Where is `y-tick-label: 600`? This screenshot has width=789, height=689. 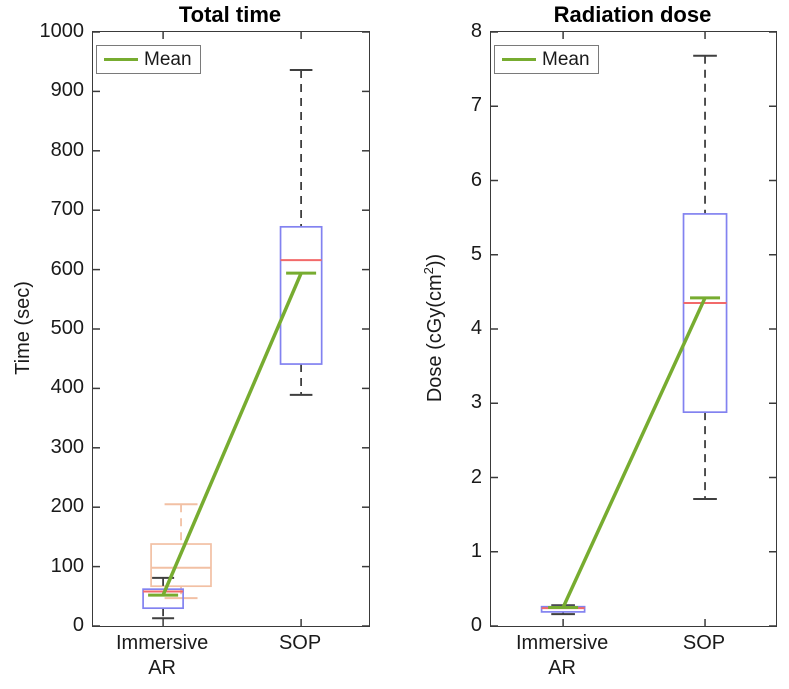
y-tick-label: 600 is located at coordinates (67, 268).